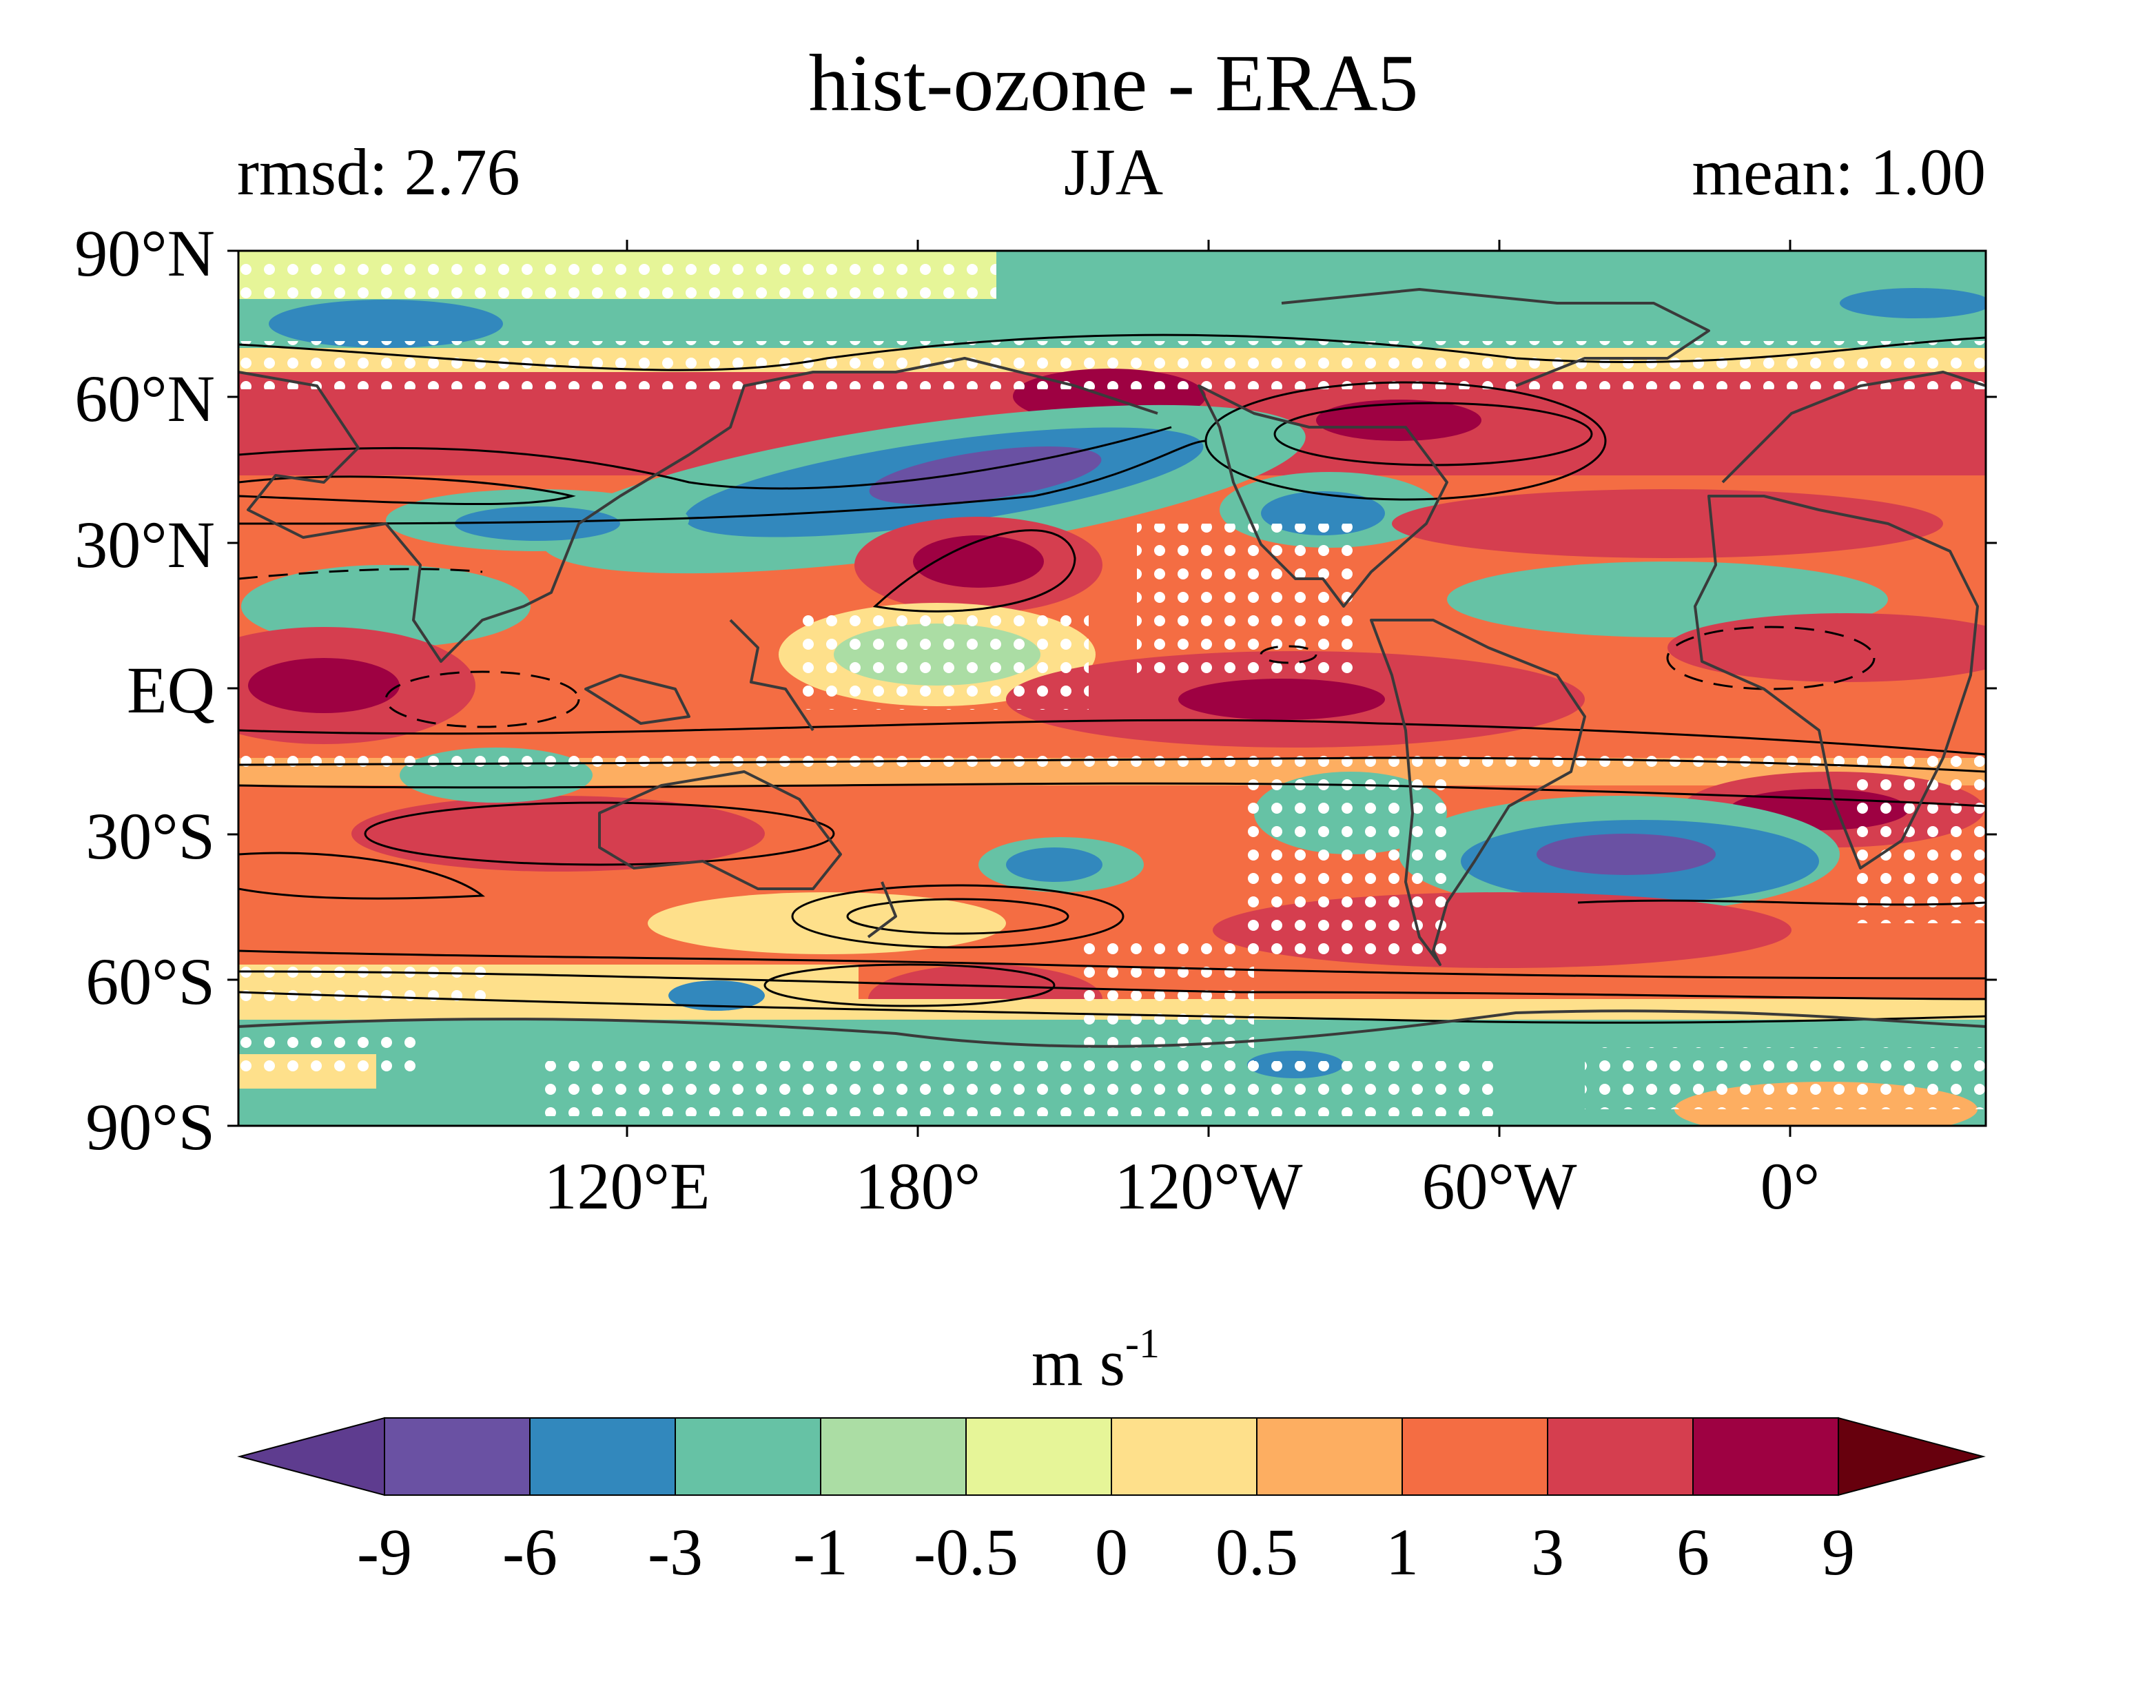 This screenshot has height=1708, width=2156. What do you see at coordinates (150, 1127) in the screenshot?
I see `y-tick-label: 90°S` at bounding box center [150, 1127].